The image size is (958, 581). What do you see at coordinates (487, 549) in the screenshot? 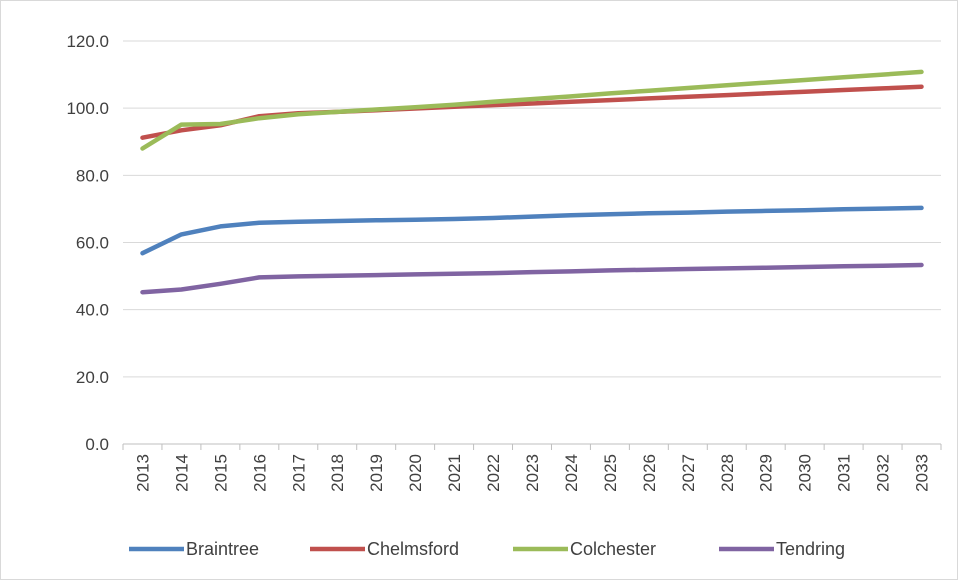
I see `legend: Braintree Chelmsford Colchester Tendring` at bounding box center [487, 549].